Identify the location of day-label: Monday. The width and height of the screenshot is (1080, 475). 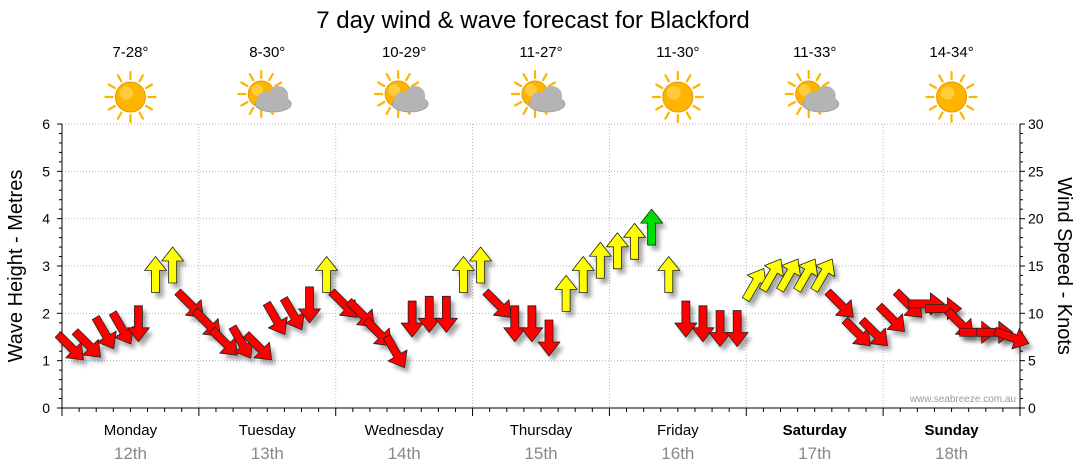
(131, 430).